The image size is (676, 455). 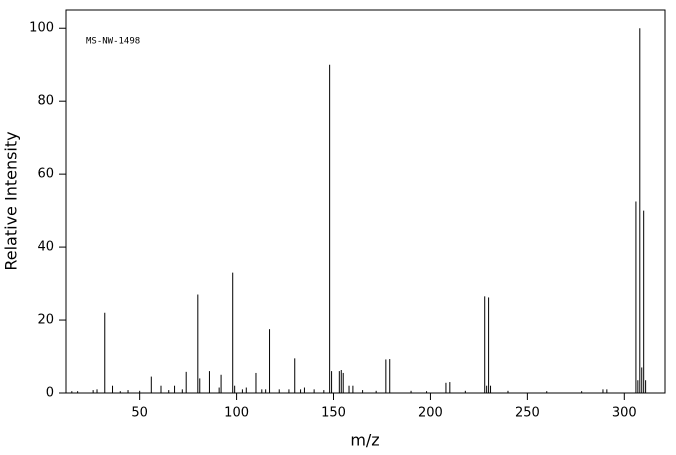 I want to click on y-tick-label: 60, so click(x=45, y=174).